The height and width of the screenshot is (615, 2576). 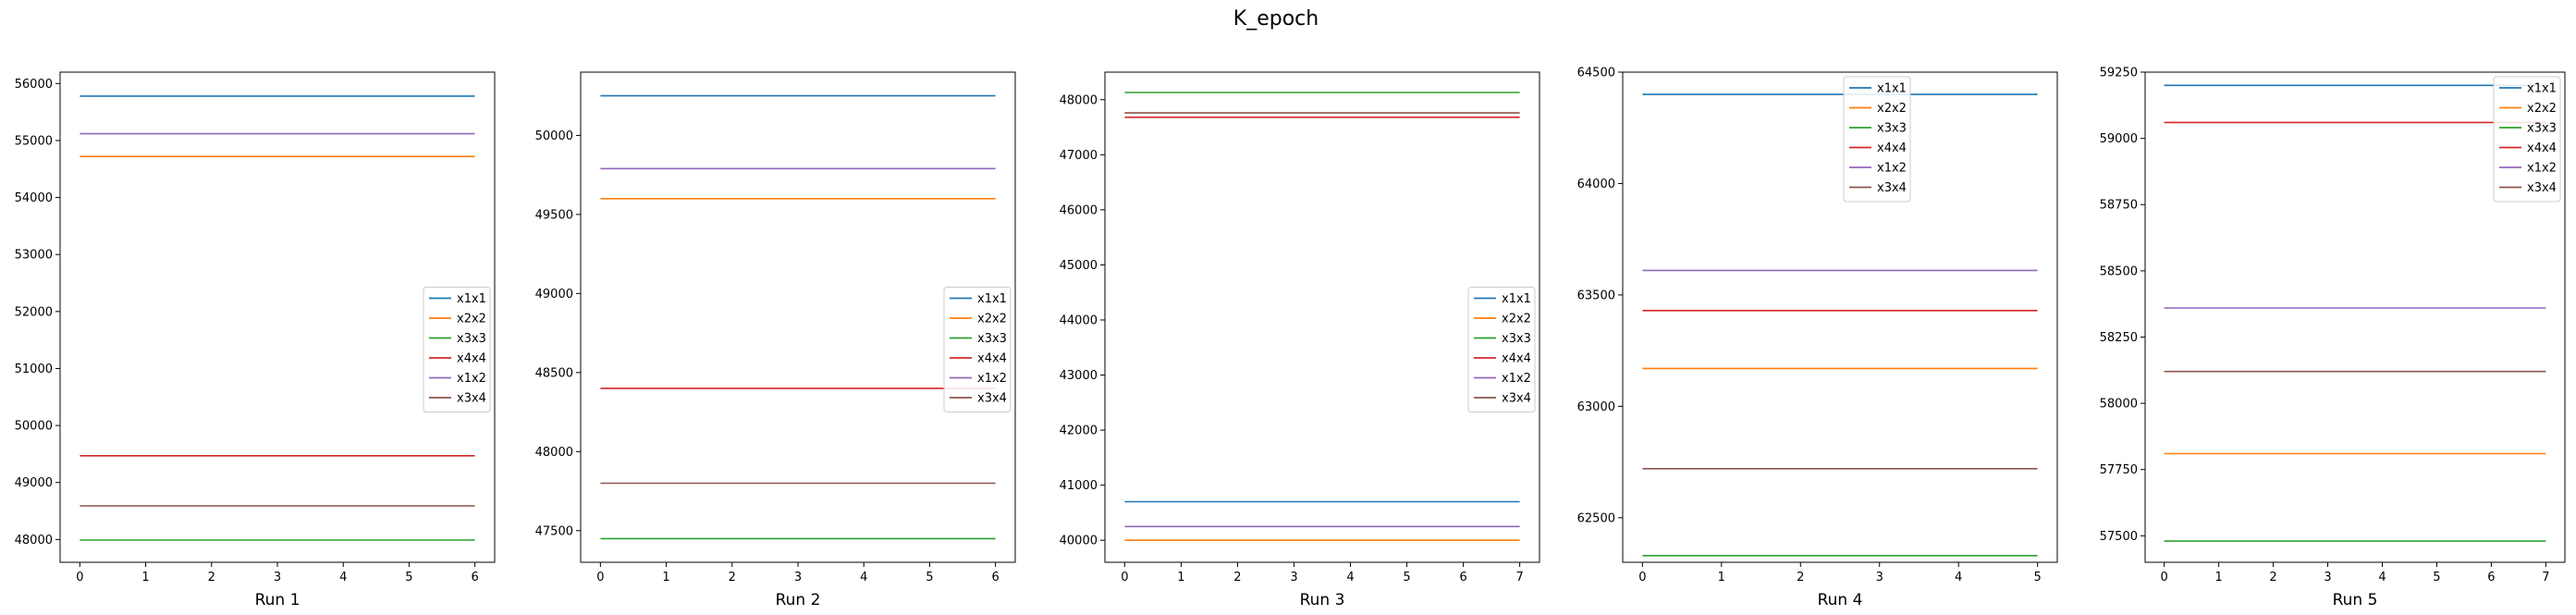 I want to click on y-tick-label: 45000, so click(x=1079, y=266).